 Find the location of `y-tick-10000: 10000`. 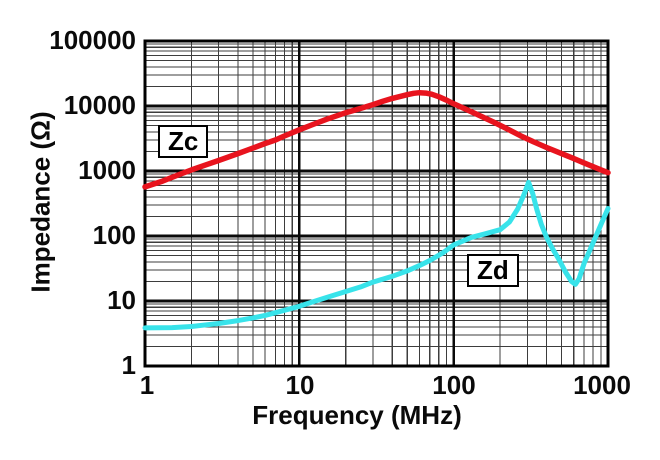

y-tick-10000: 10000 is located at coordinates (99, 104).